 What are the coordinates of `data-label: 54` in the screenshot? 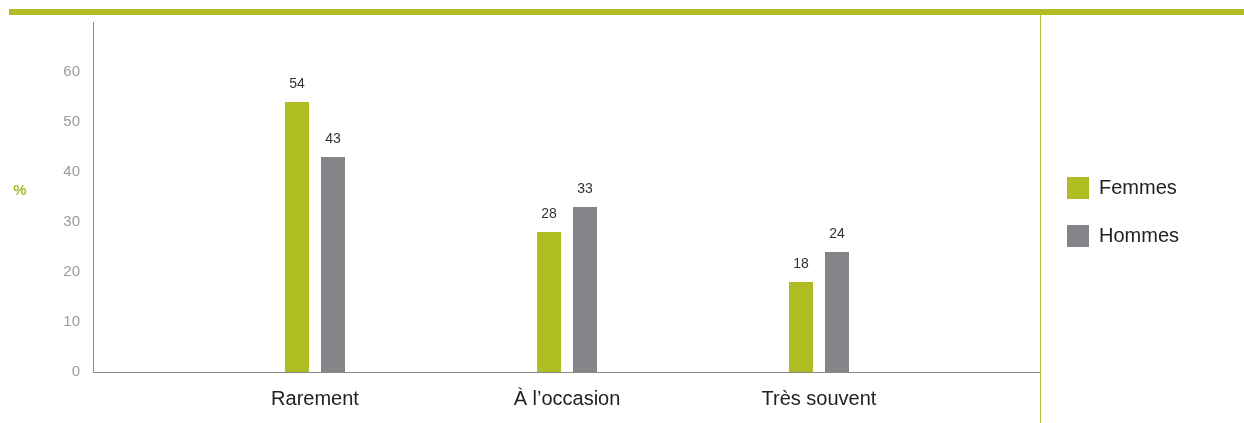 It's located at (297, 82).